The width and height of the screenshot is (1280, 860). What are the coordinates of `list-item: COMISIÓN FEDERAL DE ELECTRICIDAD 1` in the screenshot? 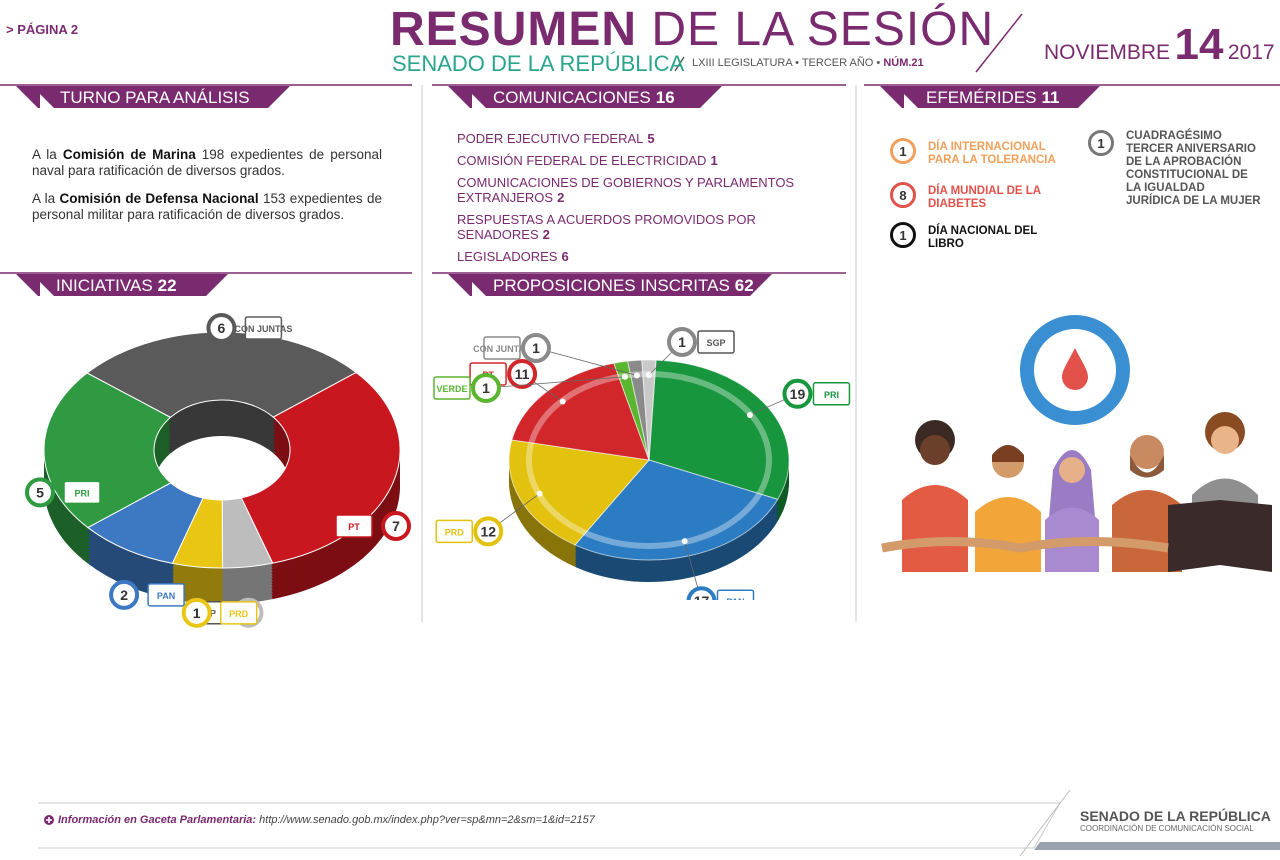 It's located at (642, 160).